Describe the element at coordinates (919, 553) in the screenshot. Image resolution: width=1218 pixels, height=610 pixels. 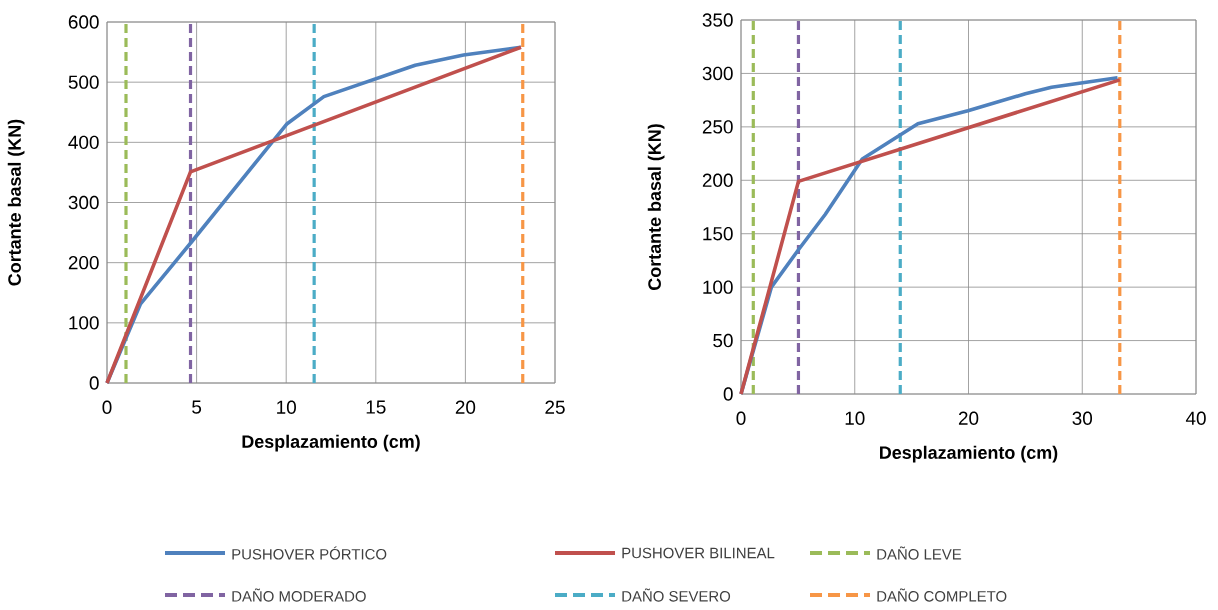
I see `legend-label: DAÑO LEVE` at that location.